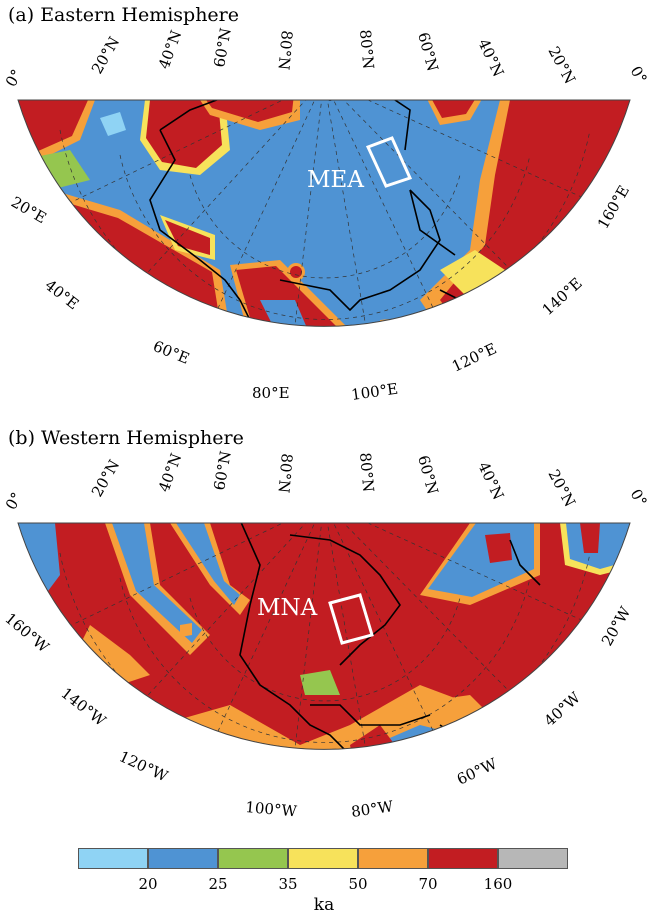 This screenshot has width=647, height=918. What do you see at coordinates (143, 766) in the screenshot?
I see `lon-label-b-2: 120°W` at bounding box center [143, 766].